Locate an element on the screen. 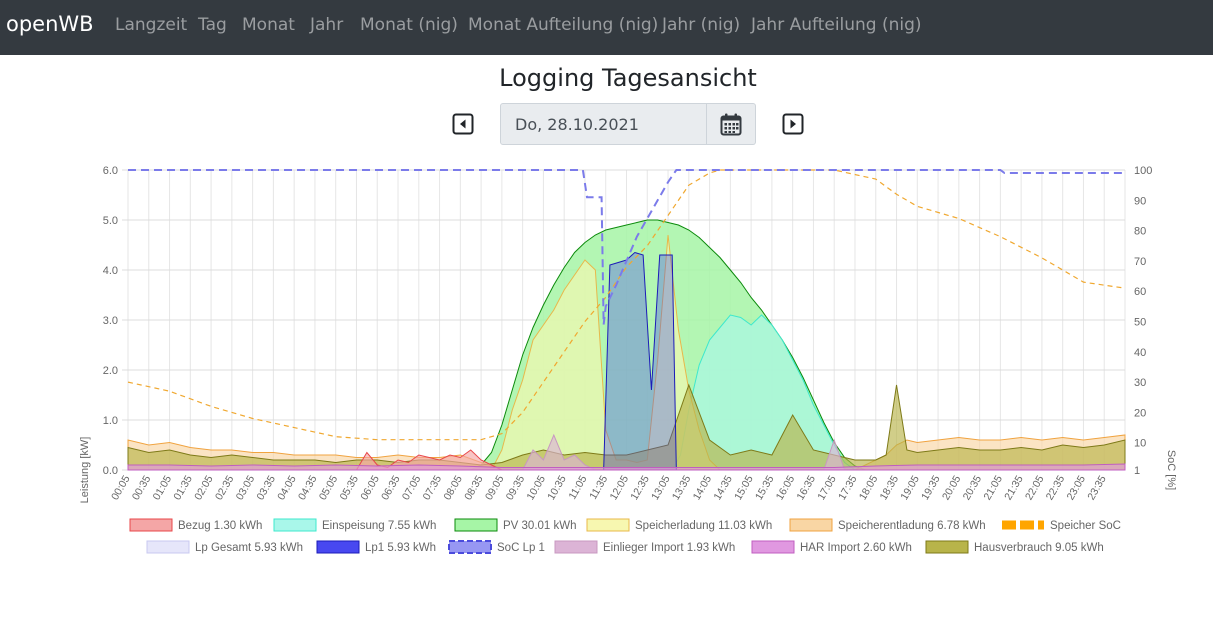 The height and width of the screenshot is (634, 1213). x-tick-label: 02:05 is located at coordinates (204, 487).